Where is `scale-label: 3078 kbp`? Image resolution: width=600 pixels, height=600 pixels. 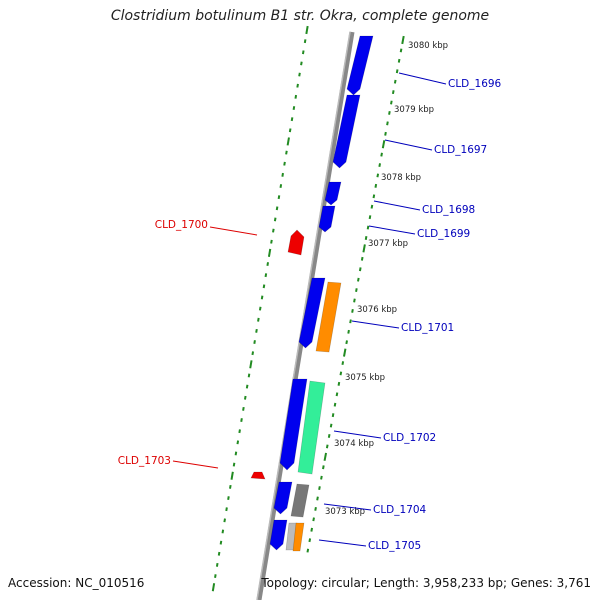 scale-label: 3078 kbp is located at coordinates (401, 178).